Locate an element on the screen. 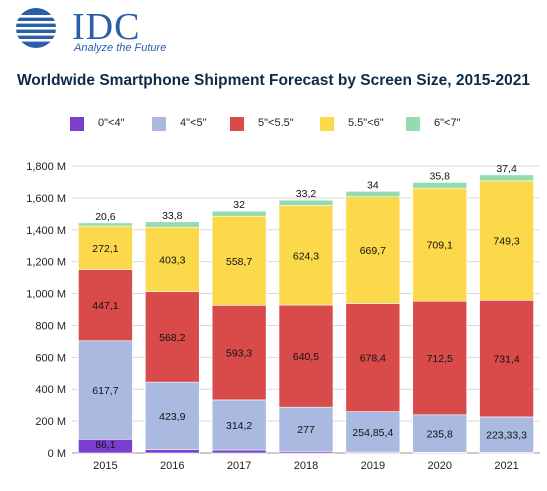  data-label: 403,3 is located at coordinates (172, 260).